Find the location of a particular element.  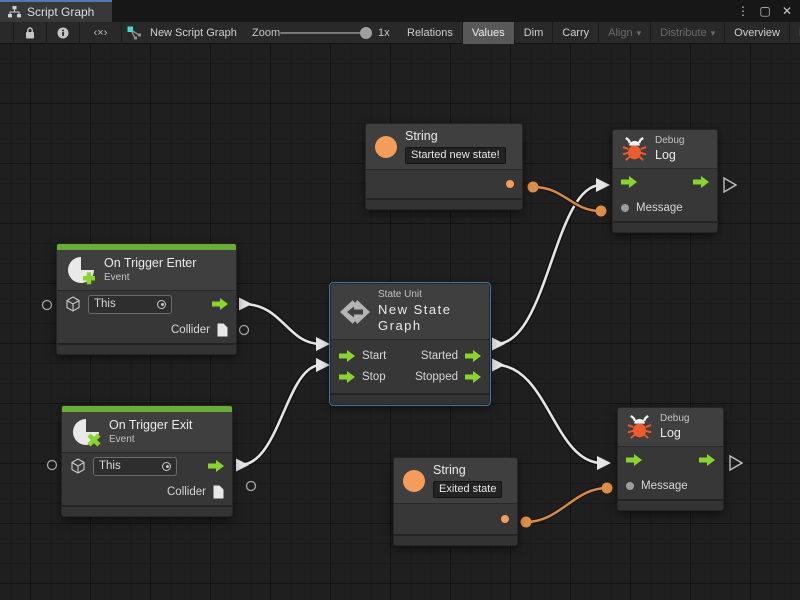

node-on-trigger-exit: On Trigger Exit Event This is located at coordinates (147, 461).